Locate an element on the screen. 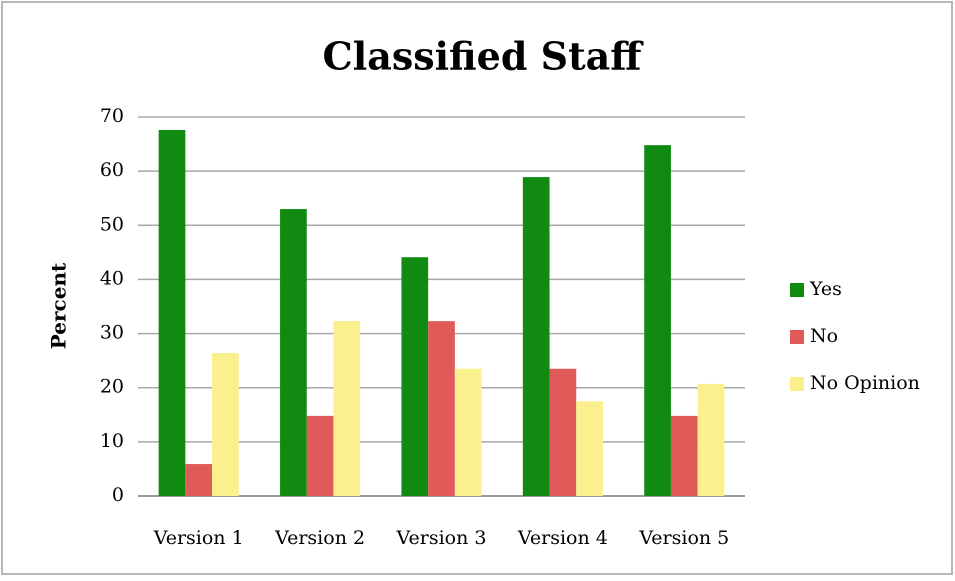 This screenshot has height=581, width=955. x-tick-label: Version 2 is located at coordinates (319, 538).